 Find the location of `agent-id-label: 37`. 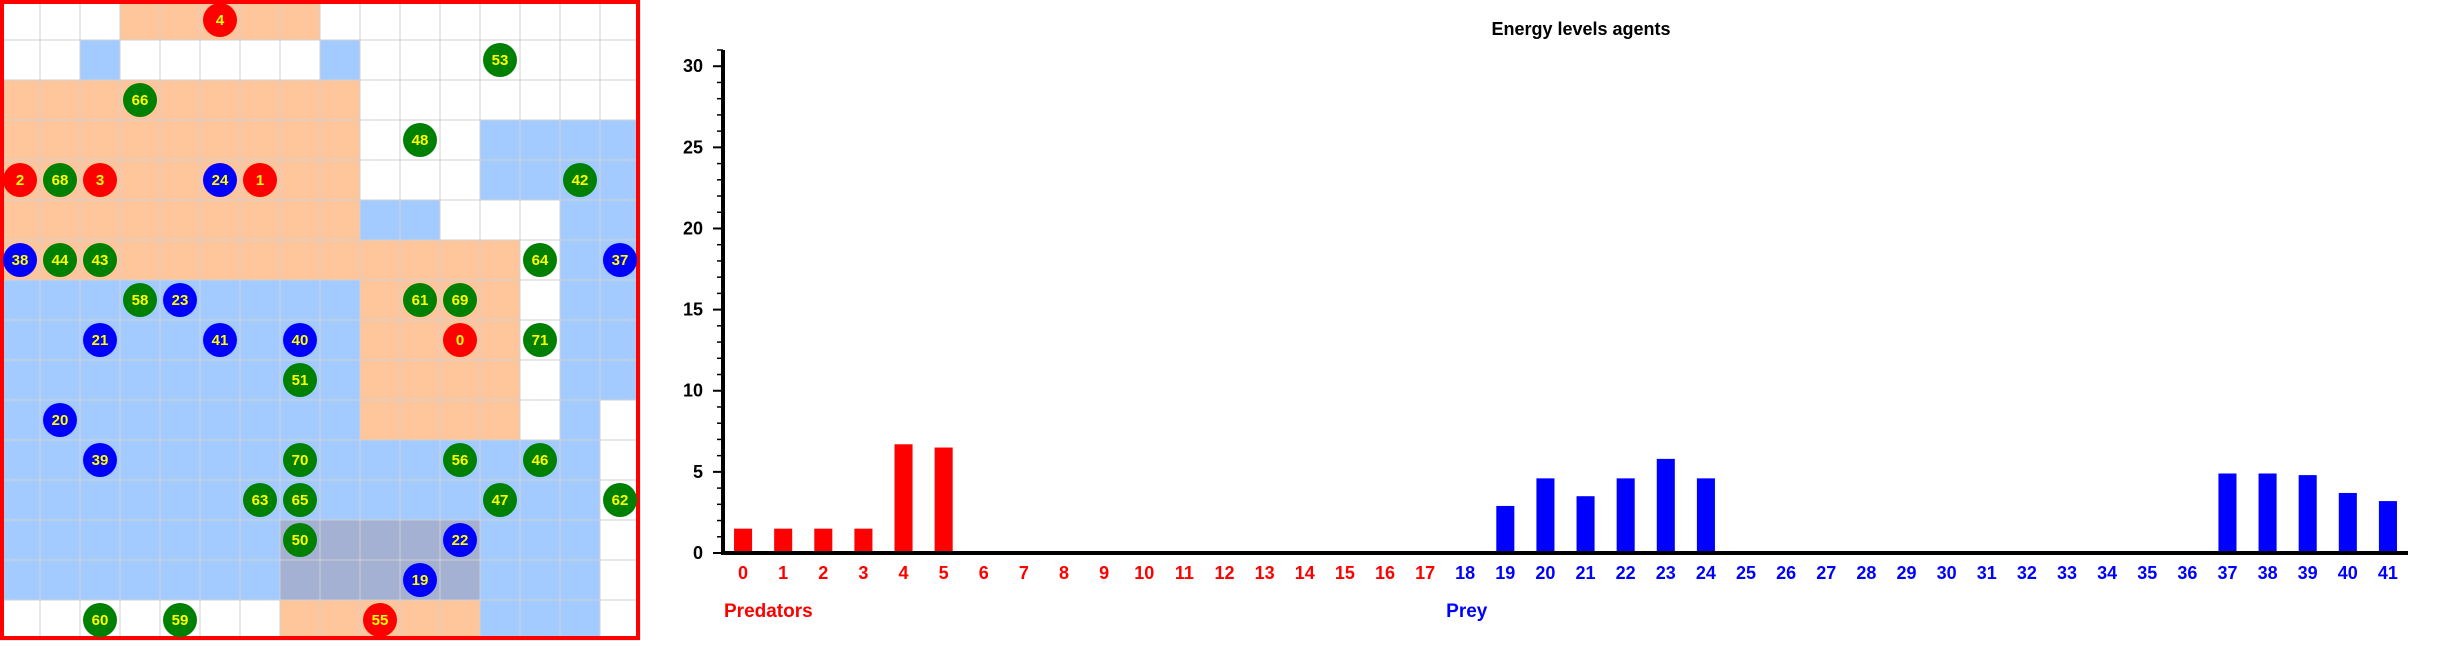

agent-id-label: 37 is located at coordinates (620, 260).